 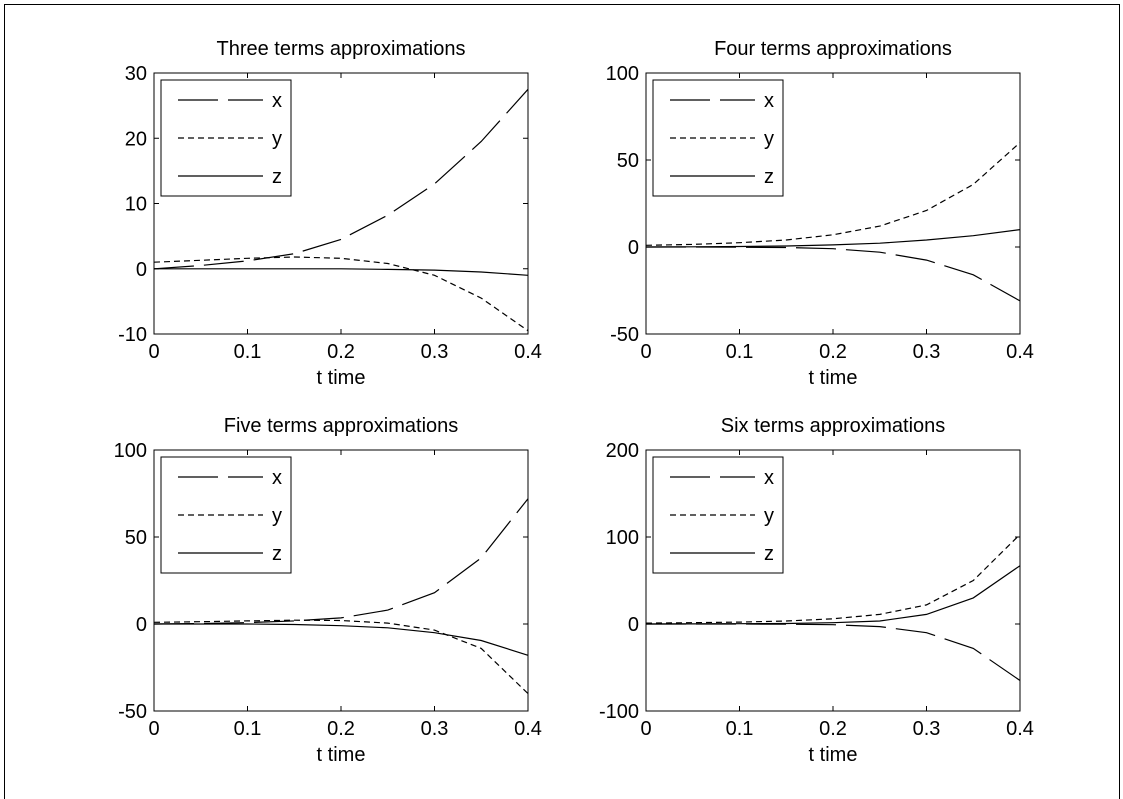 I want to click on chart-4-xtick-label: 0.4, so click(x=1020, y=729).